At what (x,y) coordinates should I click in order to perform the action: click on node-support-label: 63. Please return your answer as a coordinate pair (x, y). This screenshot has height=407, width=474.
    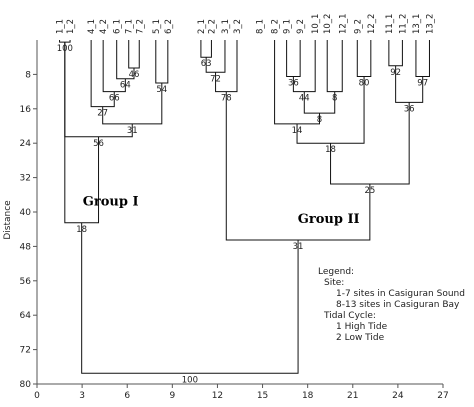
    Looking at the image, I should click on (206, 64).